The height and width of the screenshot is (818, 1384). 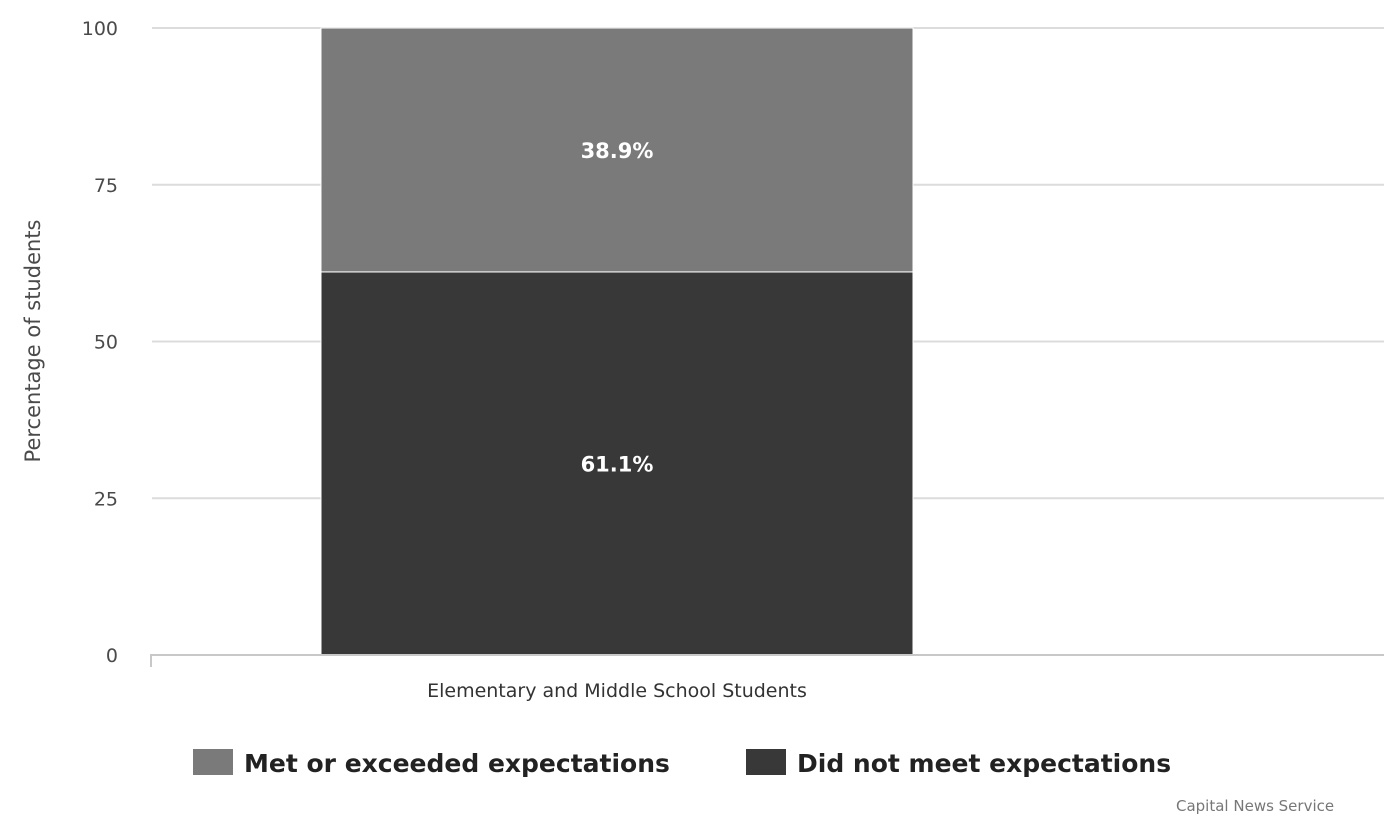 I want to click on credit-text: Capital News Service, so click(x=1255, y=806).